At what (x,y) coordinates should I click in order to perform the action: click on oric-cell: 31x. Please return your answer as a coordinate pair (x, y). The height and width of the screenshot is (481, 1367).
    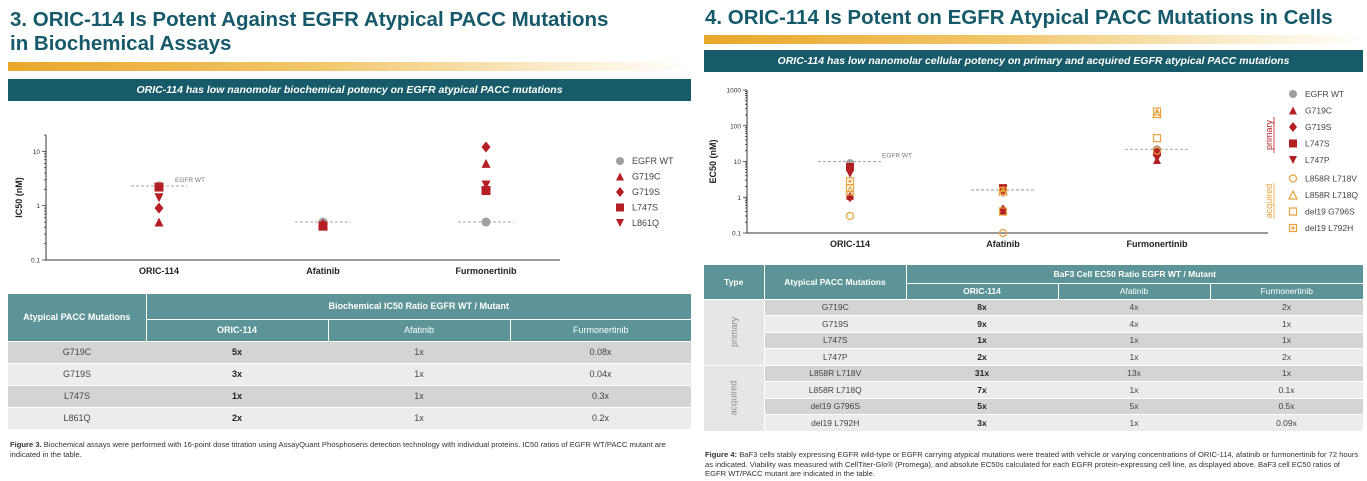
    Looking at the image, I should click on (982, 373).